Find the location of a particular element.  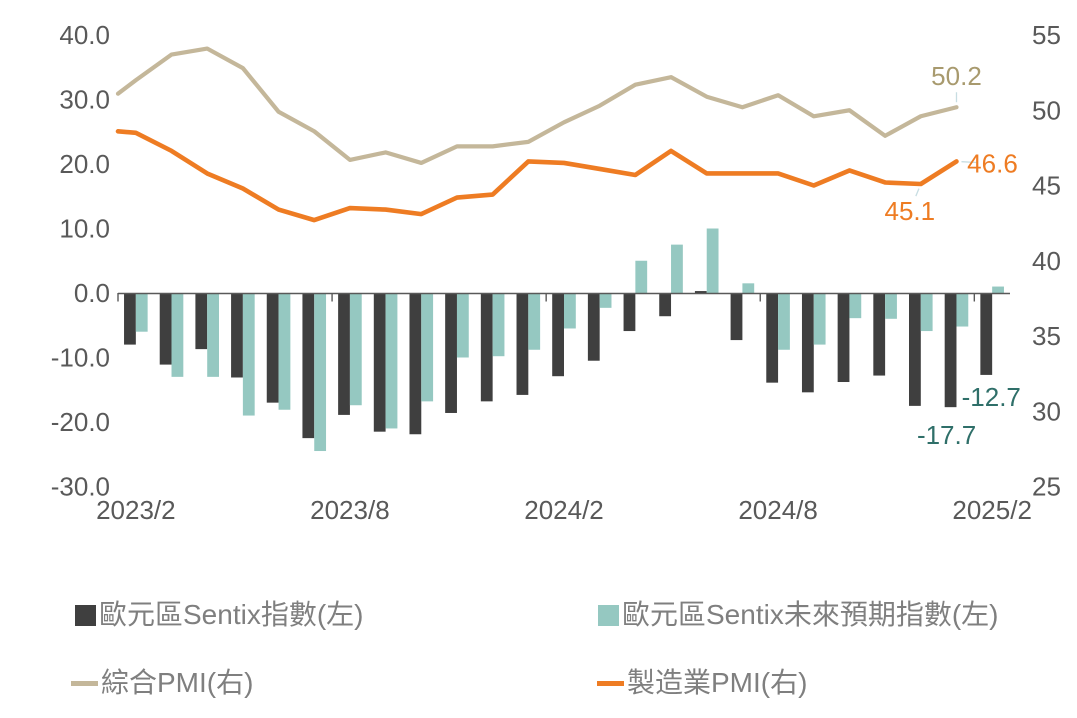

left-axis-label: 30.0 is located at coordinates (84, 100).